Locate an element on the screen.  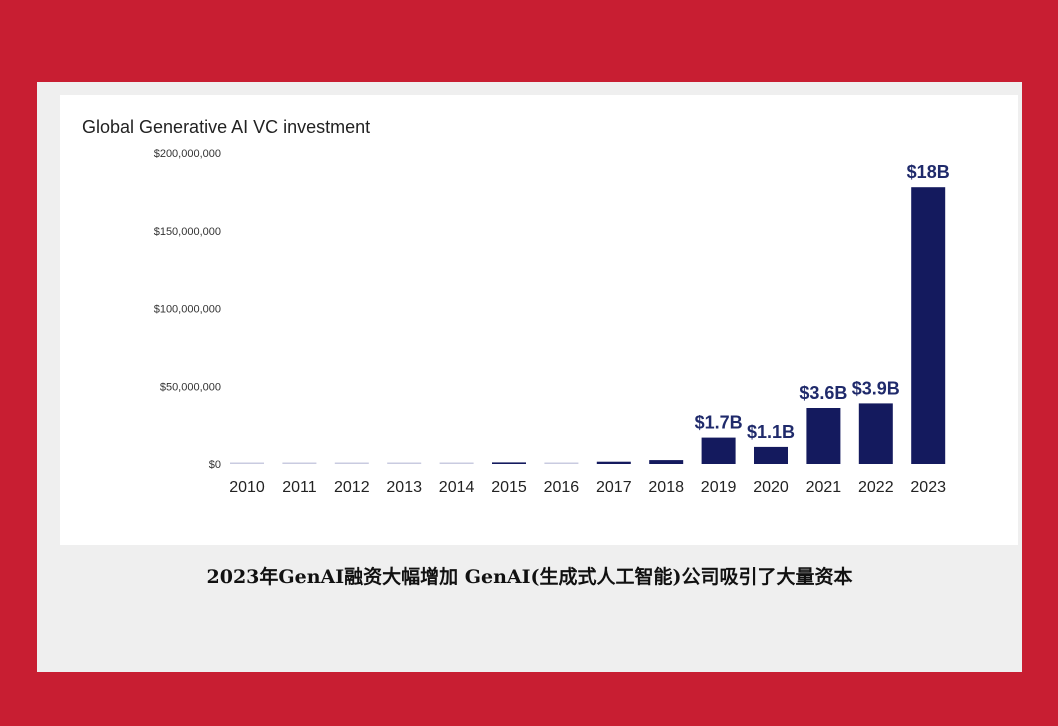
bar-2015 is located at coordinates (509, 463).